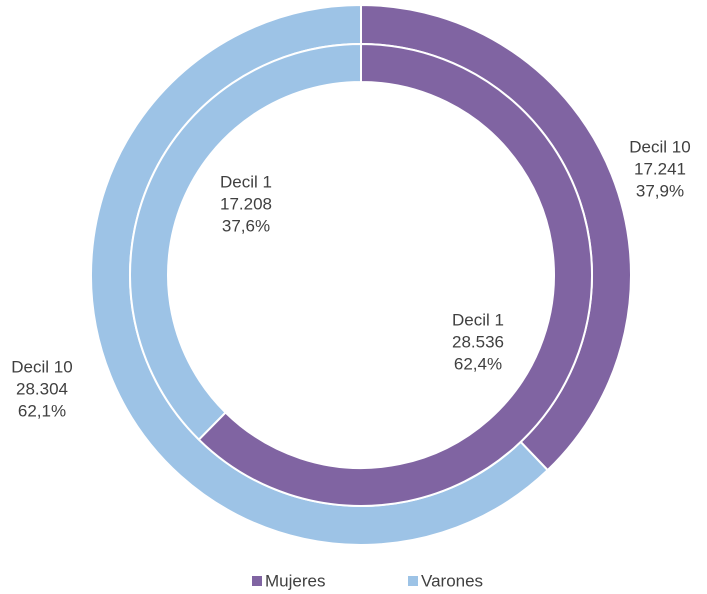 The width and height of the screenshot is (707, 594). Describe the element at coordinates (246, 225) in the screenshot. I see `slice-label-percent: 37,6%` at that location.